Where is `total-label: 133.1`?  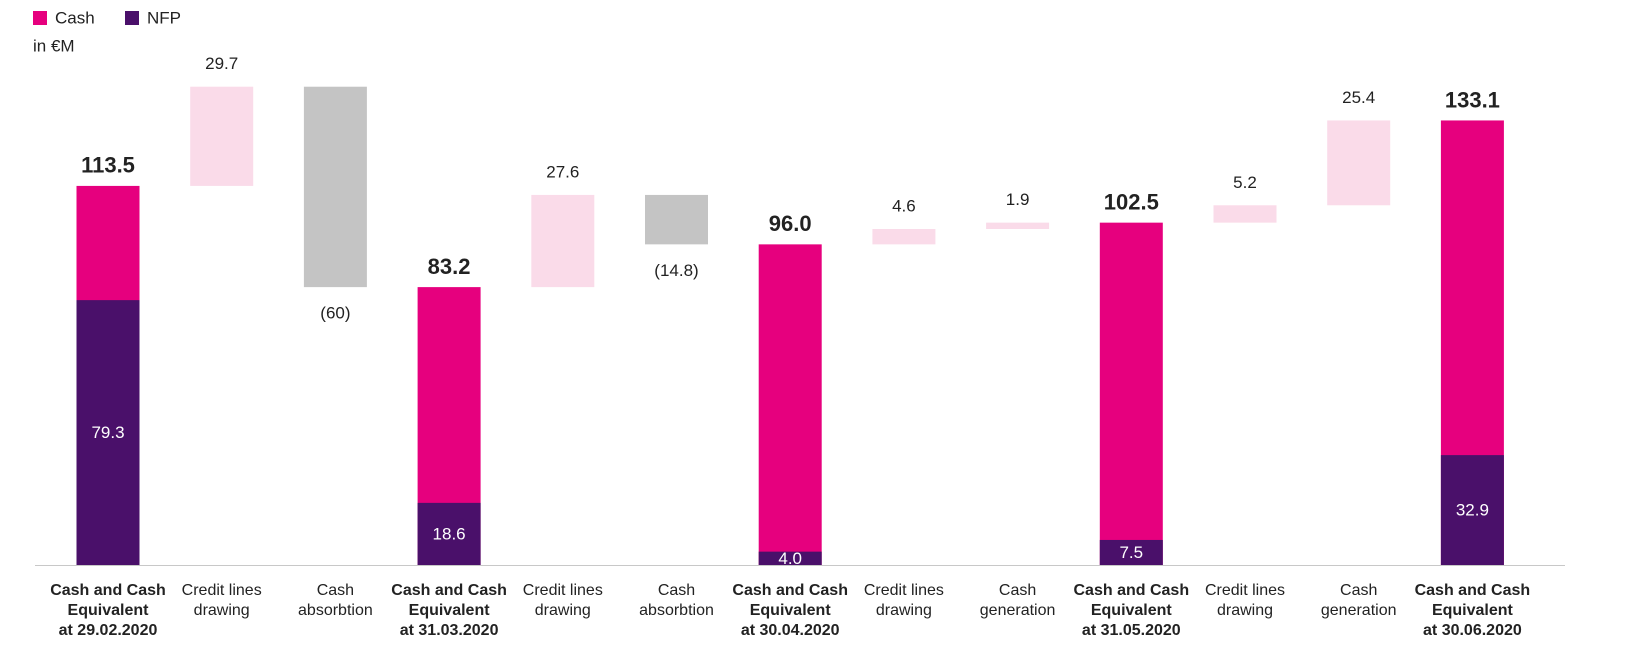
total-label: 133.1 is located at coordinates (1472, 99).